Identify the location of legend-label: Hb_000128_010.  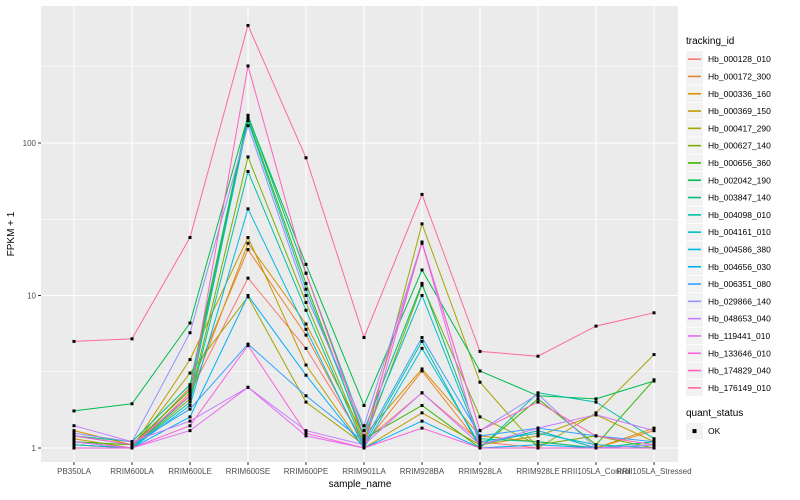
(739, 59).